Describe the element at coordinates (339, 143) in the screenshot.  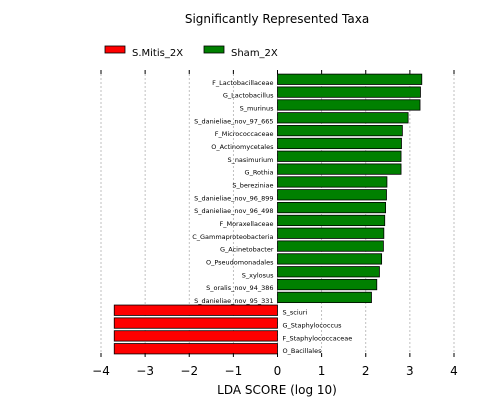
I see `bar-o-actinomycetales` at that location.